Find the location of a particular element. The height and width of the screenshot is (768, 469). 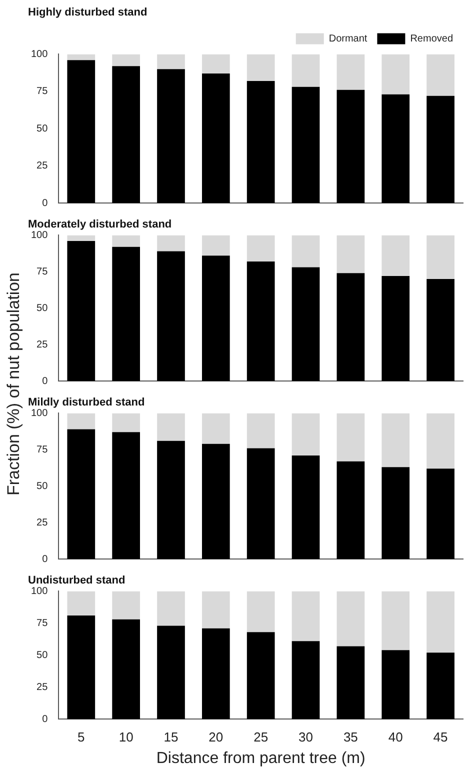

x-tick-label: 40 is located at coordinates (395, 737).